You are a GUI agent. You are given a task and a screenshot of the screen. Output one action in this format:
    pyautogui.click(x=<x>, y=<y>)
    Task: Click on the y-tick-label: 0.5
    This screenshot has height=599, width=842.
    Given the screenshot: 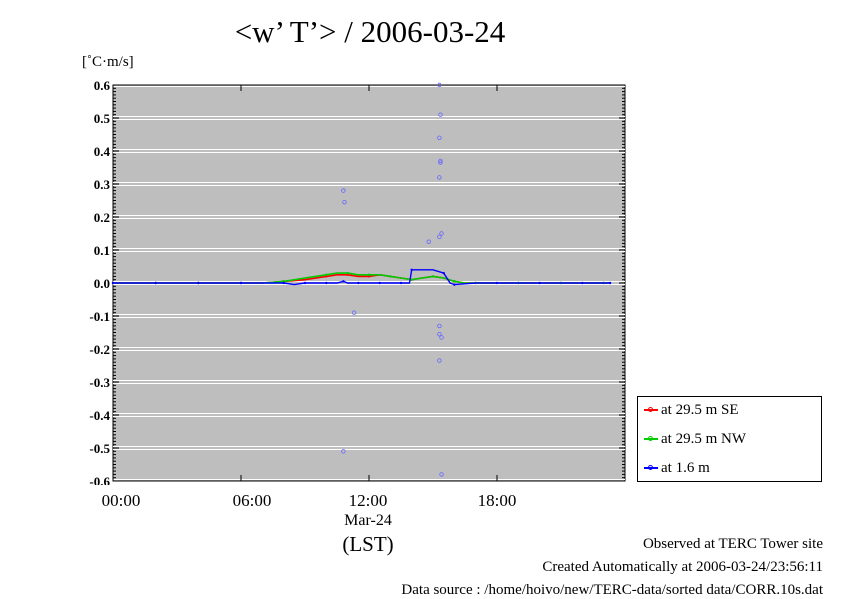 What is the action you would take?
    pyautogui.click(x=101, y=118)
    